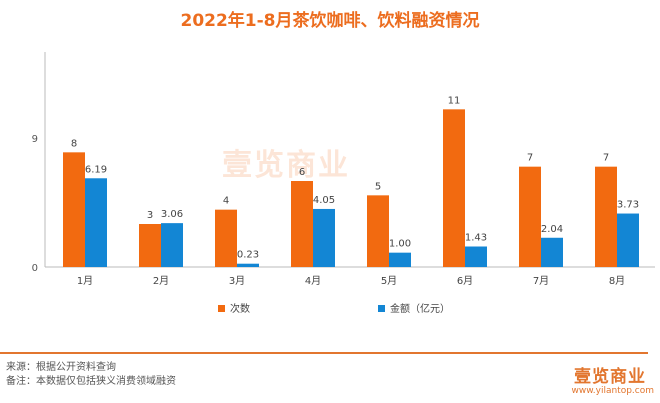 Image resolution: width=660 pixels, height=403 pixels. I want to click on data-label: 2.04, so click(552, 229).